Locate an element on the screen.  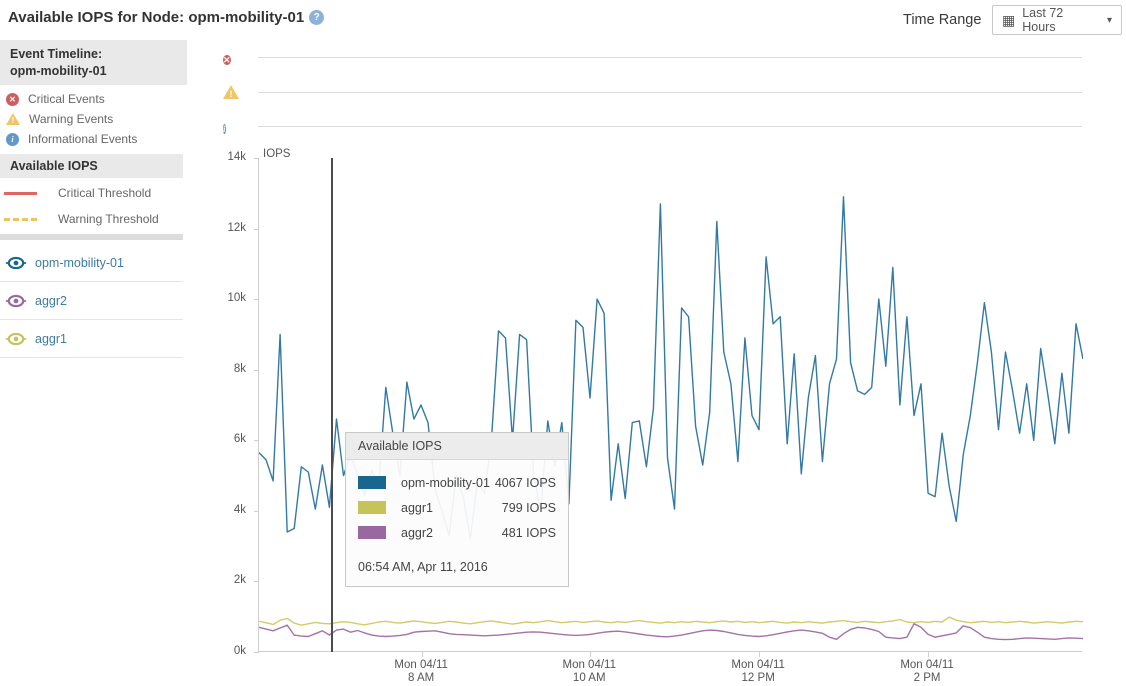
hover-cursor-line is located at coordinates (332, 405).